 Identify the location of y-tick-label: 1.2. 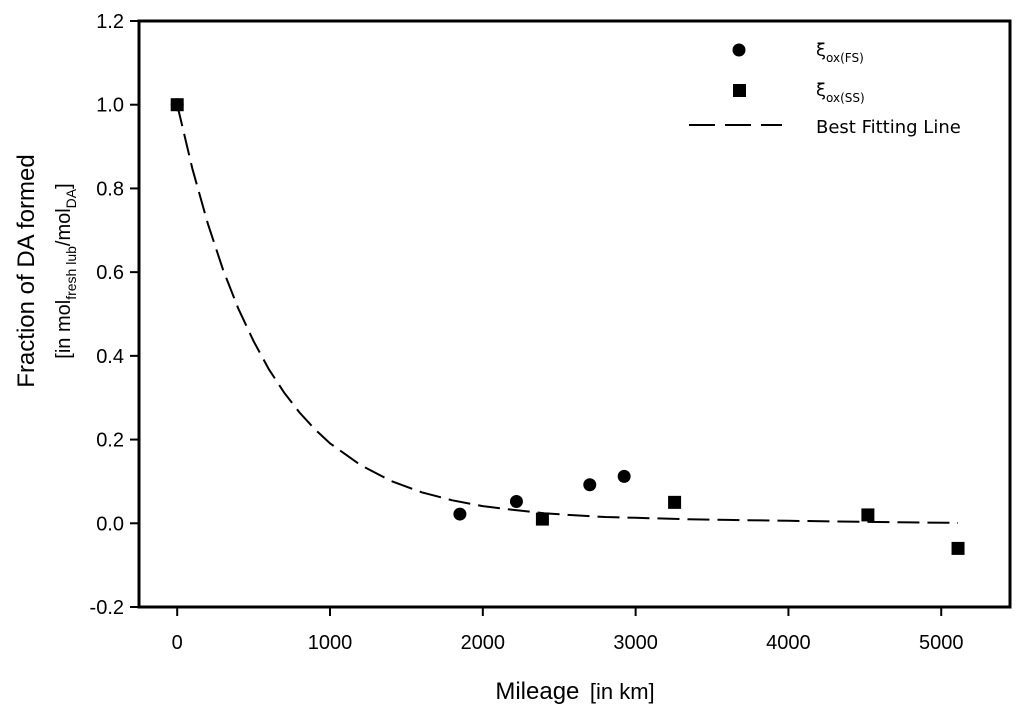
(110, 22).